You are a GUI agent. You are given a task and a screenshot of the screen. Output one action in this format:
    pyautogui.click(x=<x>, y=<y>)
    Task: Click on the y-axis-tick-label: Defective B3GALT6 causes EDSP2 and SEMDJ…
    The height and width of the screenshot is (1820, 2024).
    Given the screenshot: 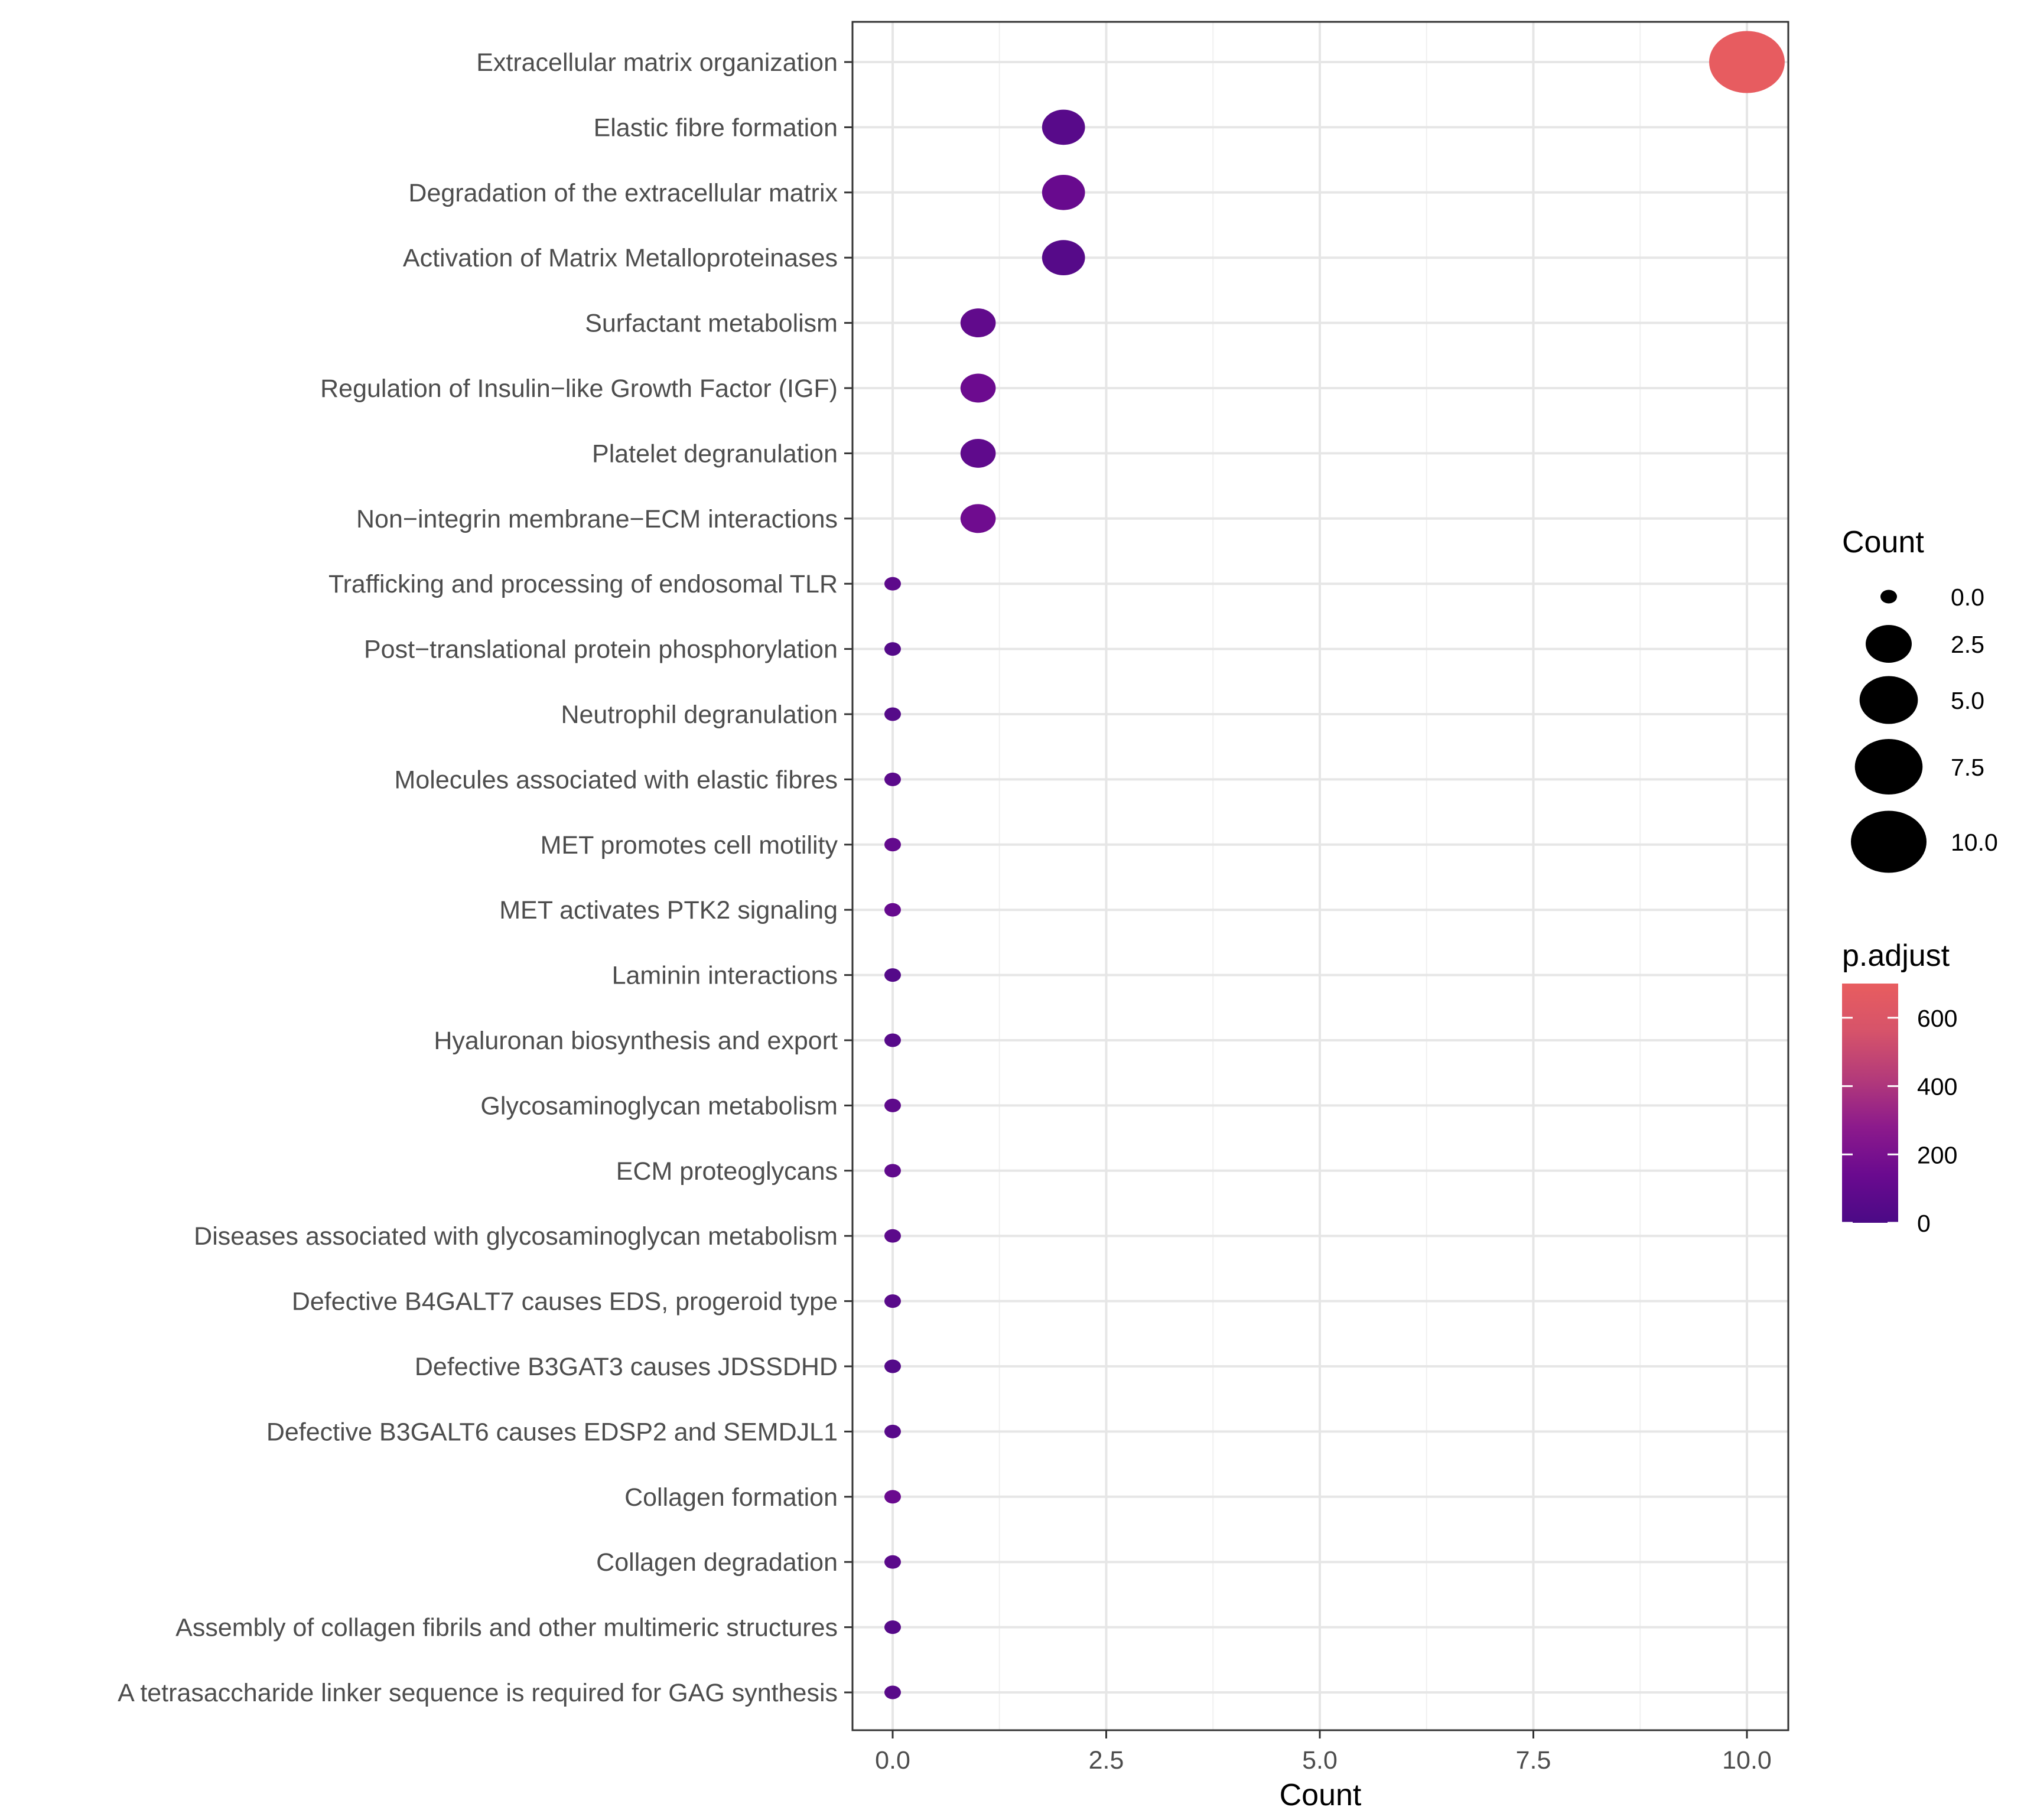 What is the action you would take?
    pyautogui.click(x=552, y=1432)
    